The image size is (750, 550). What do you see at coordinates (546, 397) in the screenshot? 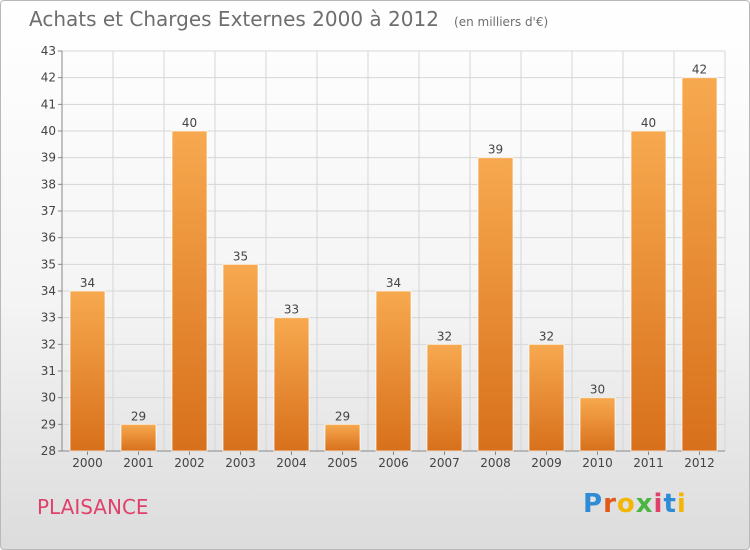
I see `bar-2009` at bounding box center [546, 397].